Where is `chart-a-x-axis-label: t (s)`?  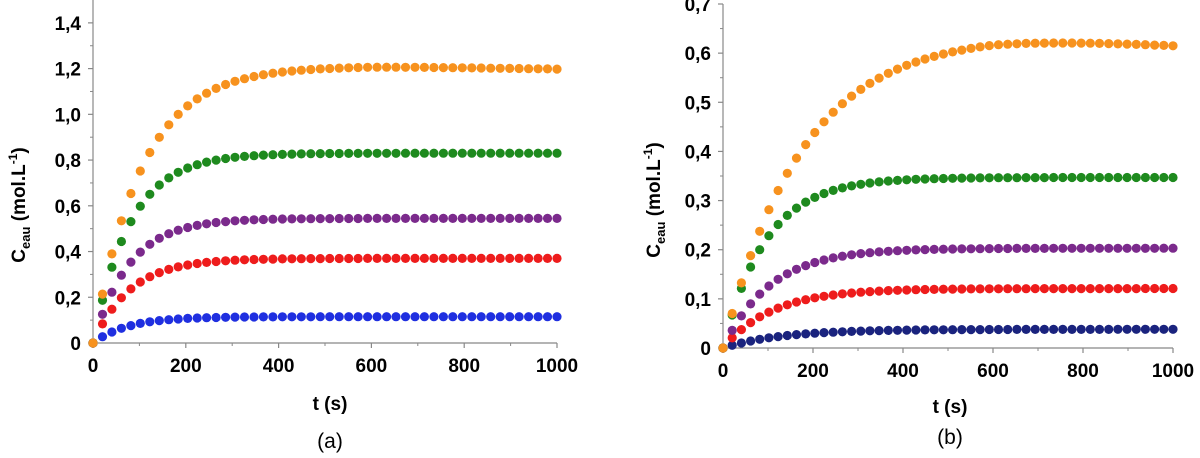 chart-a-x-axis-label: t (s) is located at coordinates (330, 404).